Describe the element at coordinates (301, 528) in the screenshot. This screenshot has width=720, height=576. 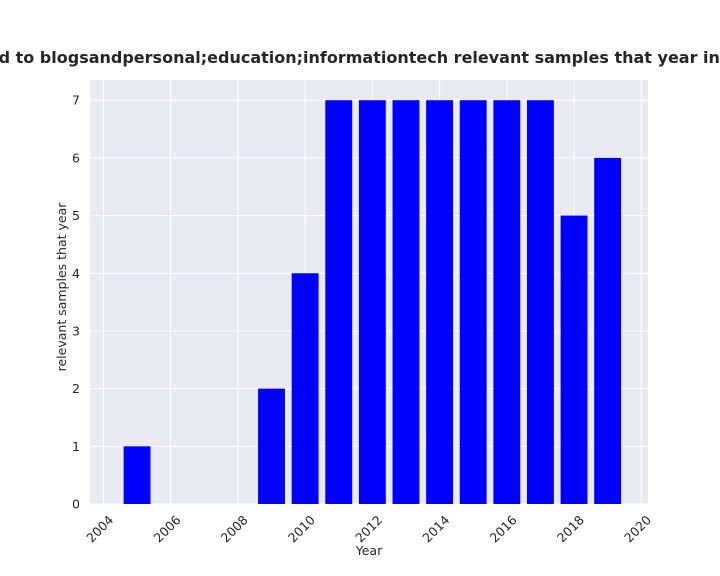
I see `x-tick-label: 2010` at that location.